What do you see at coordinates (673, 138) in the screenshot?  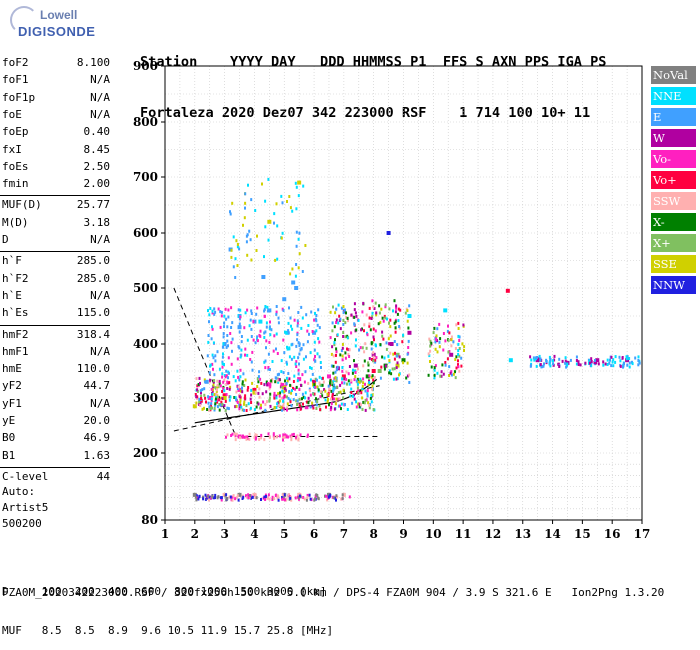 I see `legend-item: W` at bounding box center [673, 138].